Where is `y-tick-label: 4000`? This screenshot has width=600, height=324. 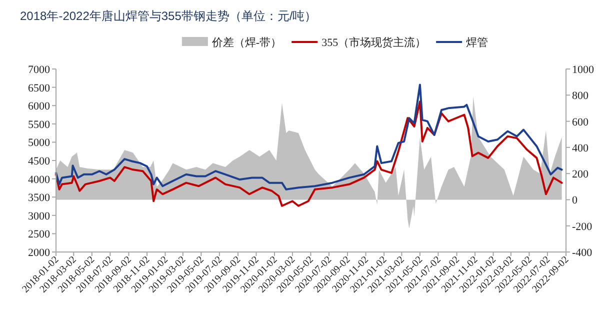
y-tick-label: 4000 is located at coordinates (39, 180).